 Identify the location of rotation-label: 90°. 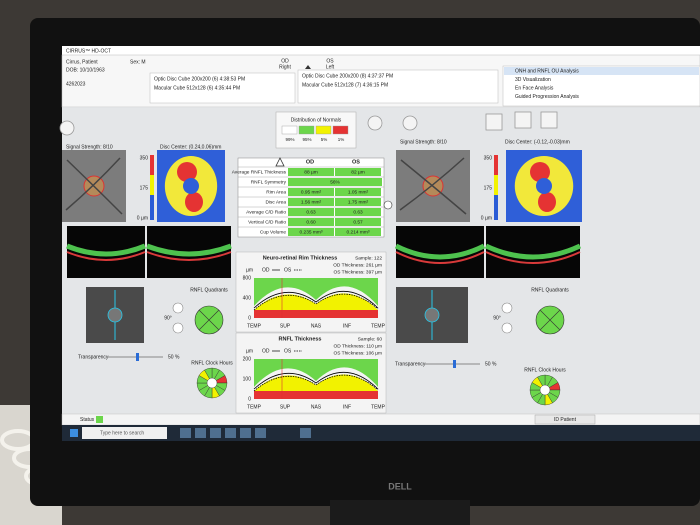
(168, 318).